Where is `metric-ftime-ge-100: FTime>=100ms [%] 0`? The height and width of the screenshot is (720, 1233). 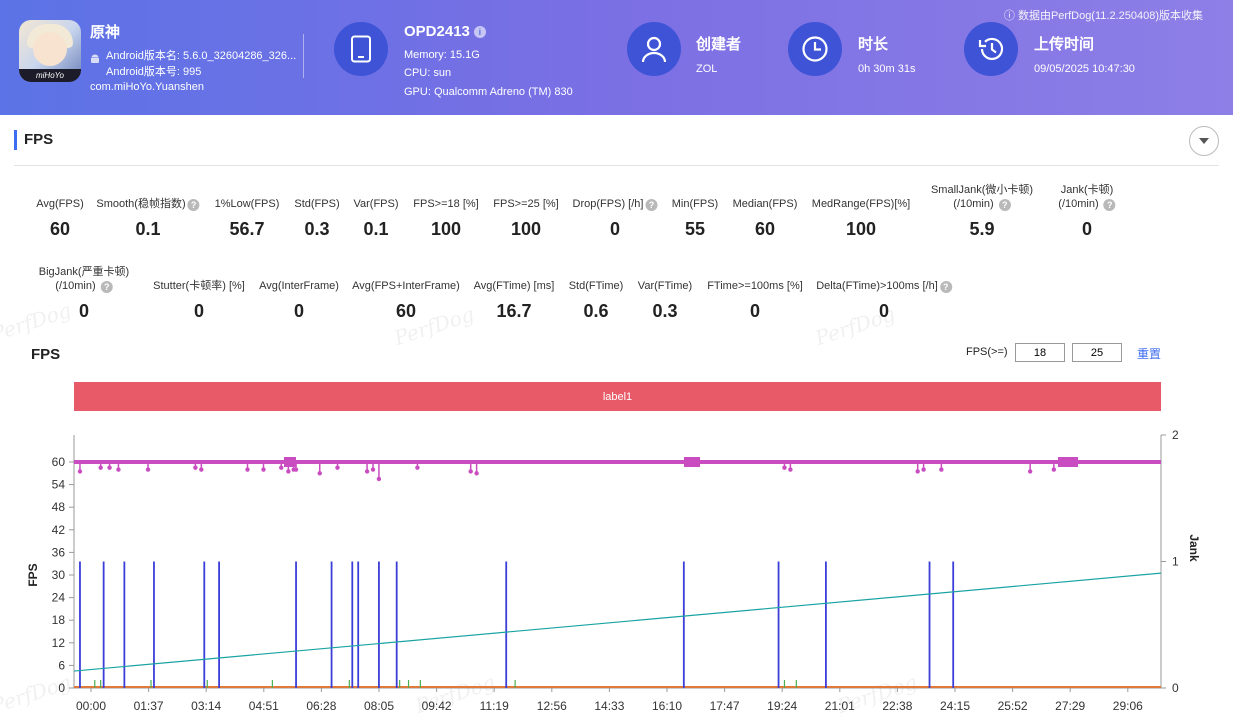
metric-ftime-ge-100: FTime>=100ms [%] 0 is located at coordinates (755, 300).